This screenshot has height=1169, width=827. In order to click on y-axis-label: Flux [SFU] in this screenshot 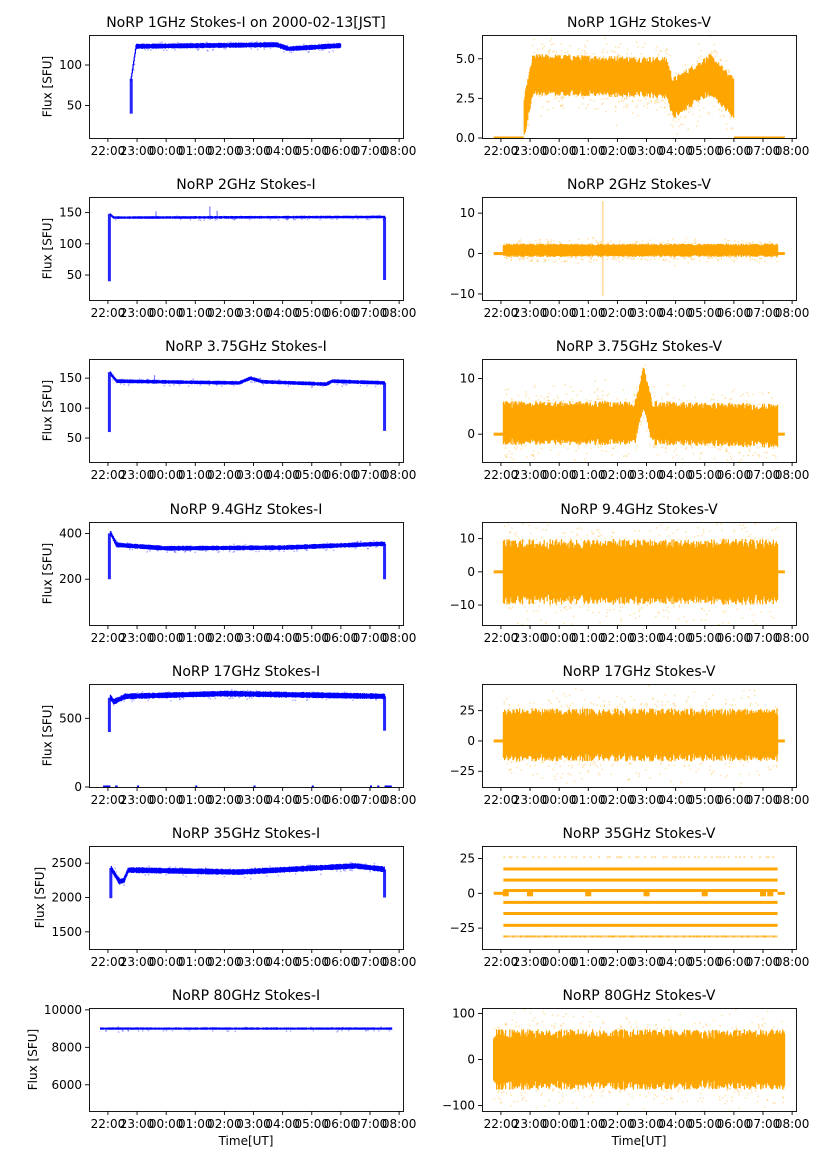, I will do `click(40, 897)`.